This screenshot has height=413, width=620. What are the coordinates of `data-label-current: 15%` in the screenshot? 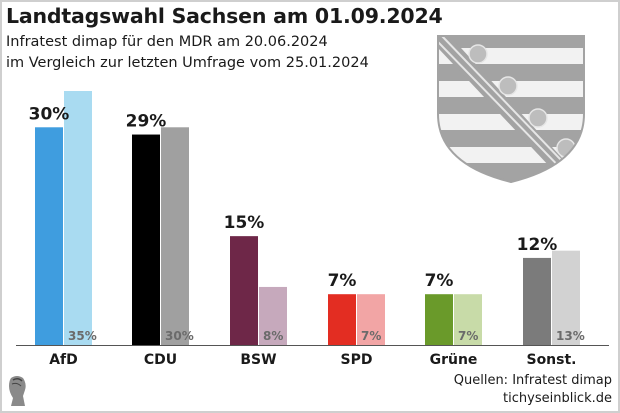 It's located at (244, 223).